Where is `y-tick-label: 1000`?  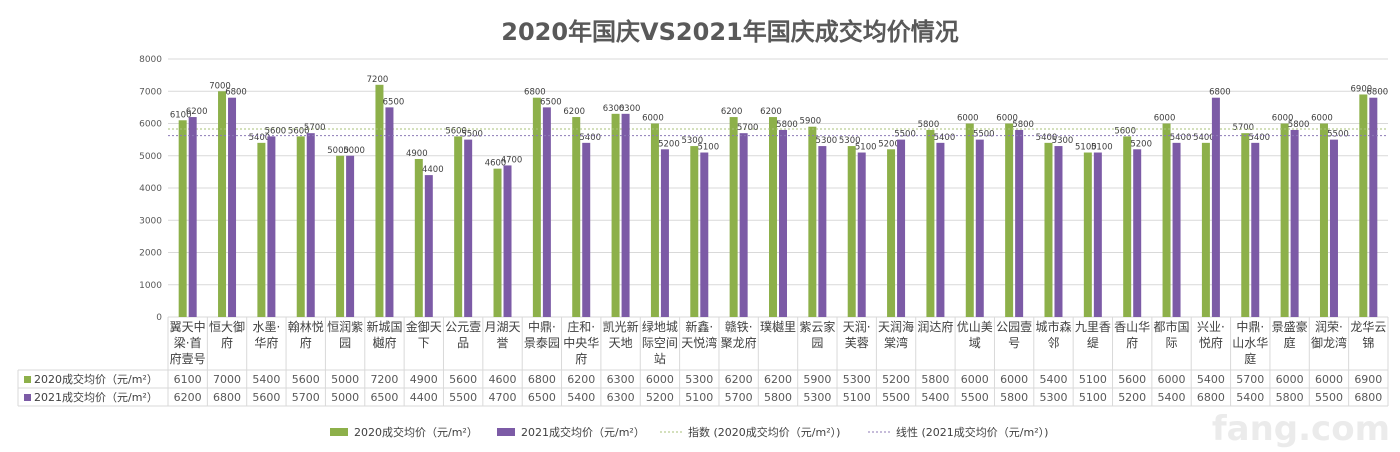 y-tick-label: 1000 is located at coordinates (150, 286).